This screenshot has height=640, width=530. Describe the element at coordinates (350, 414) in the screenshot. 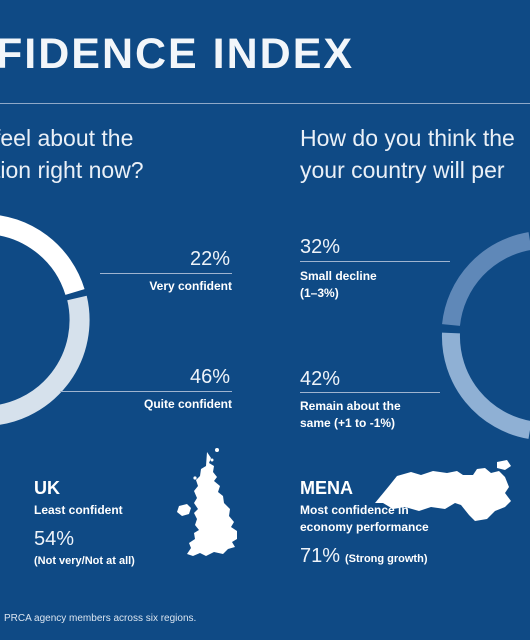

I see `right-item-2-label: Remain about the same (+1 to -1%)` at that location.